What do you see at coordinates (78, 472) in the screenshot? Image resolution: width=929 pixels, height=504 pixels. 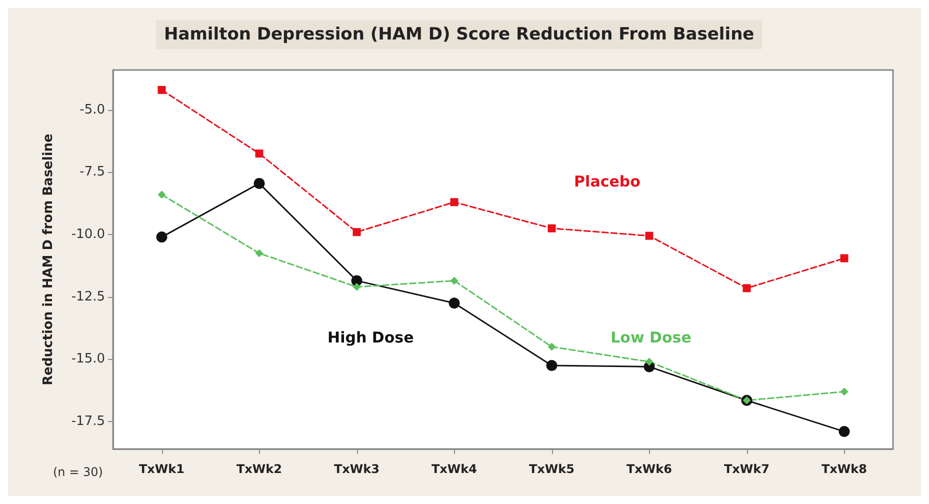 I see `text: (n = 30)` at bounding box center [78, 472].